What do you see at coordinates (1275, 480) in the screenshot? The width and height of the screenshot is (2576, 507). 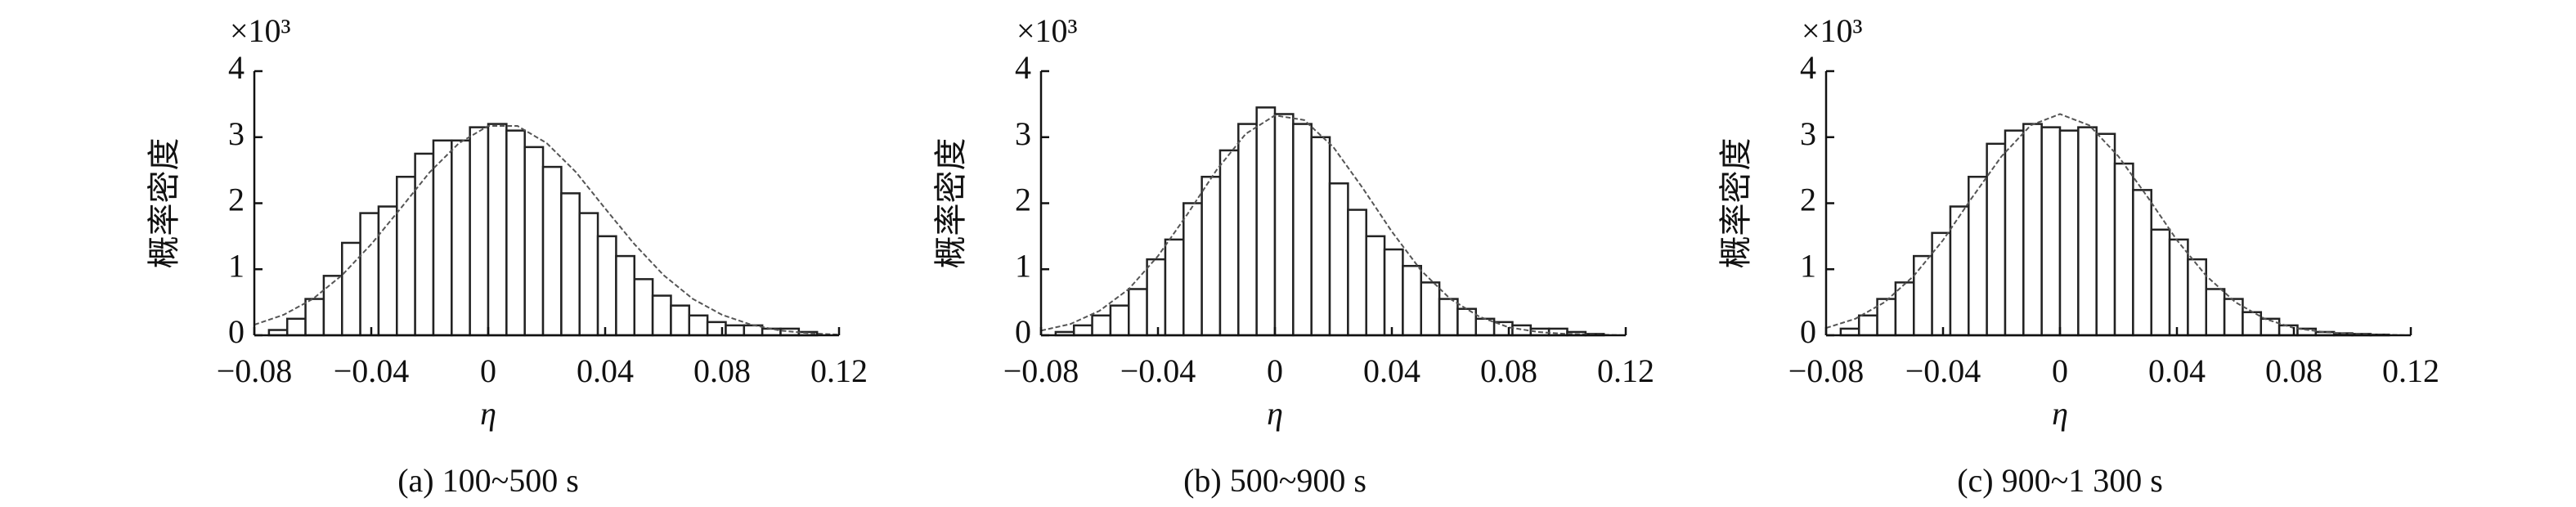 I see `caption: (b) 500~900 s` at bounding box center [1275, 480].